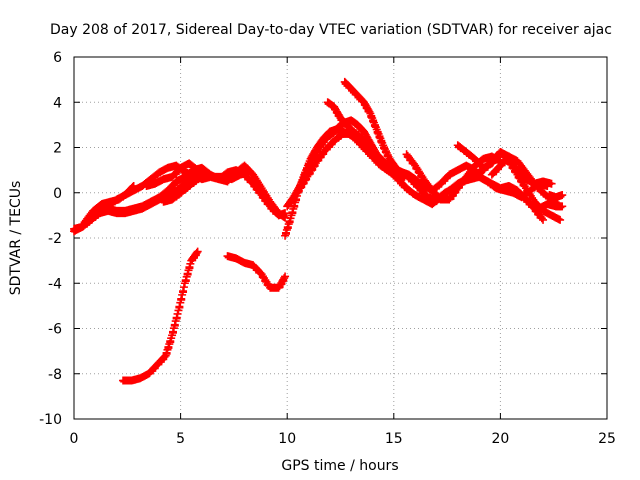 This screenshot has width=640, height=480. Describe the element at coordinates (500, 439) in the screenshot. I see `x-tick-label: 20` at that location.